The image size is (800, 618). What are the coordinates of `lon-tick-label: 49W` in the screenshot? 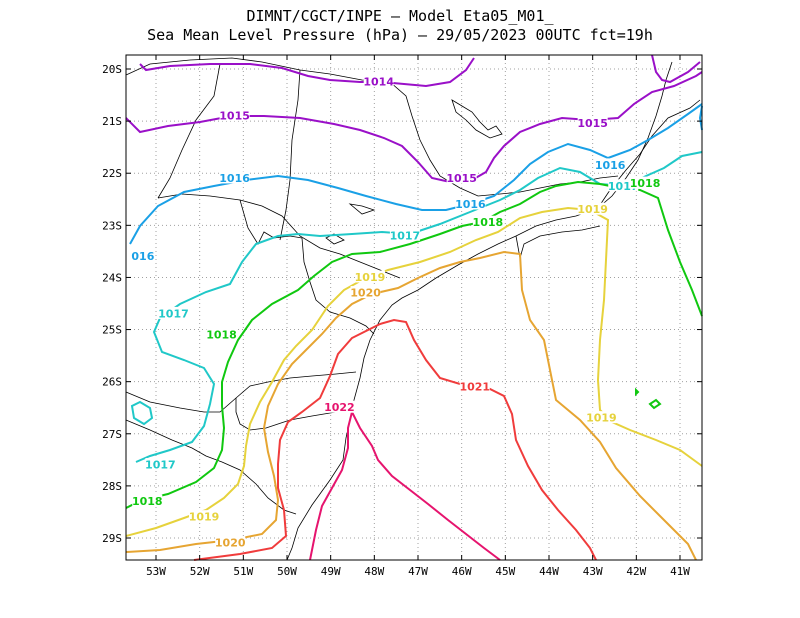 It's located at (331, 571).